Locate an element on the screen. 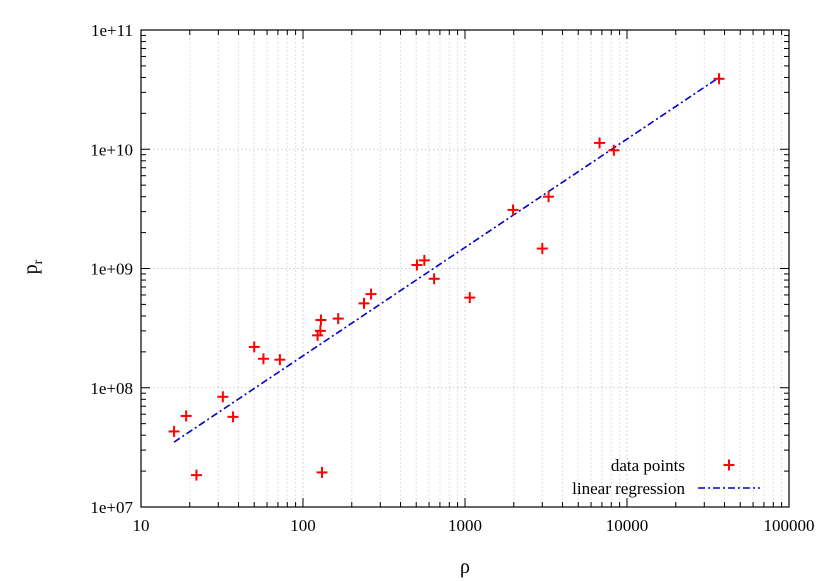  x-axis-label: ρ is located at coordinates (465, 567).